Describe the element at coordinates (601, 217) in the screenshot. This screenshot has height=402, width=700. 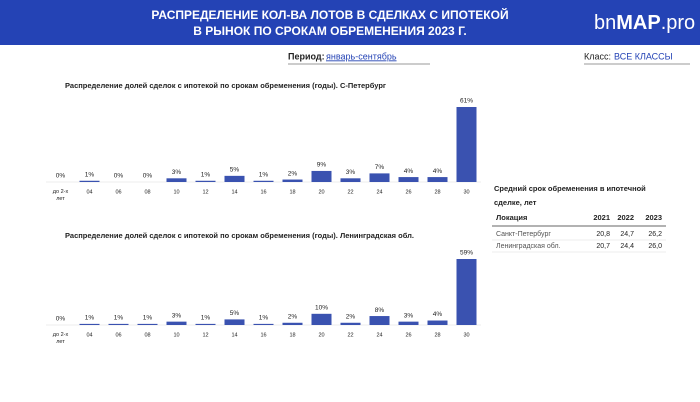
I see `table-header: 2021` at that location.